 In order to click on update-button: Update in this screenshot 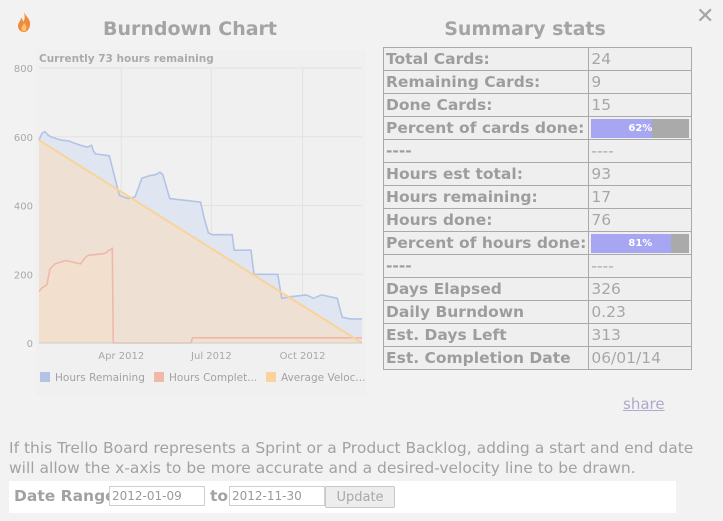, I will do `click(360, 497)`.